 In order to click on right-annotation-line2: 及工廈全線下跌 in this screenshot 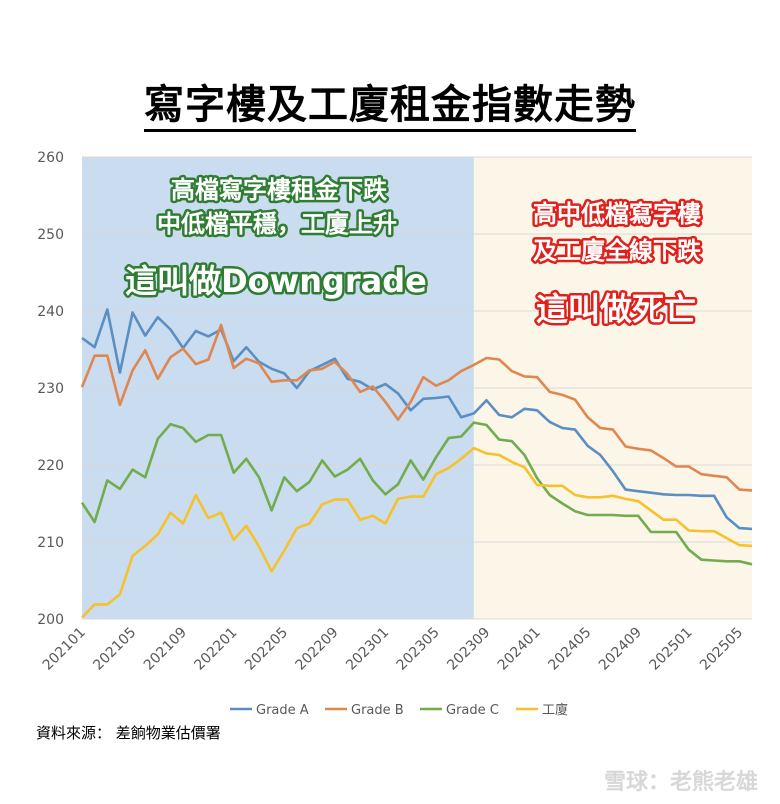, I will do `click(617, 251)`.